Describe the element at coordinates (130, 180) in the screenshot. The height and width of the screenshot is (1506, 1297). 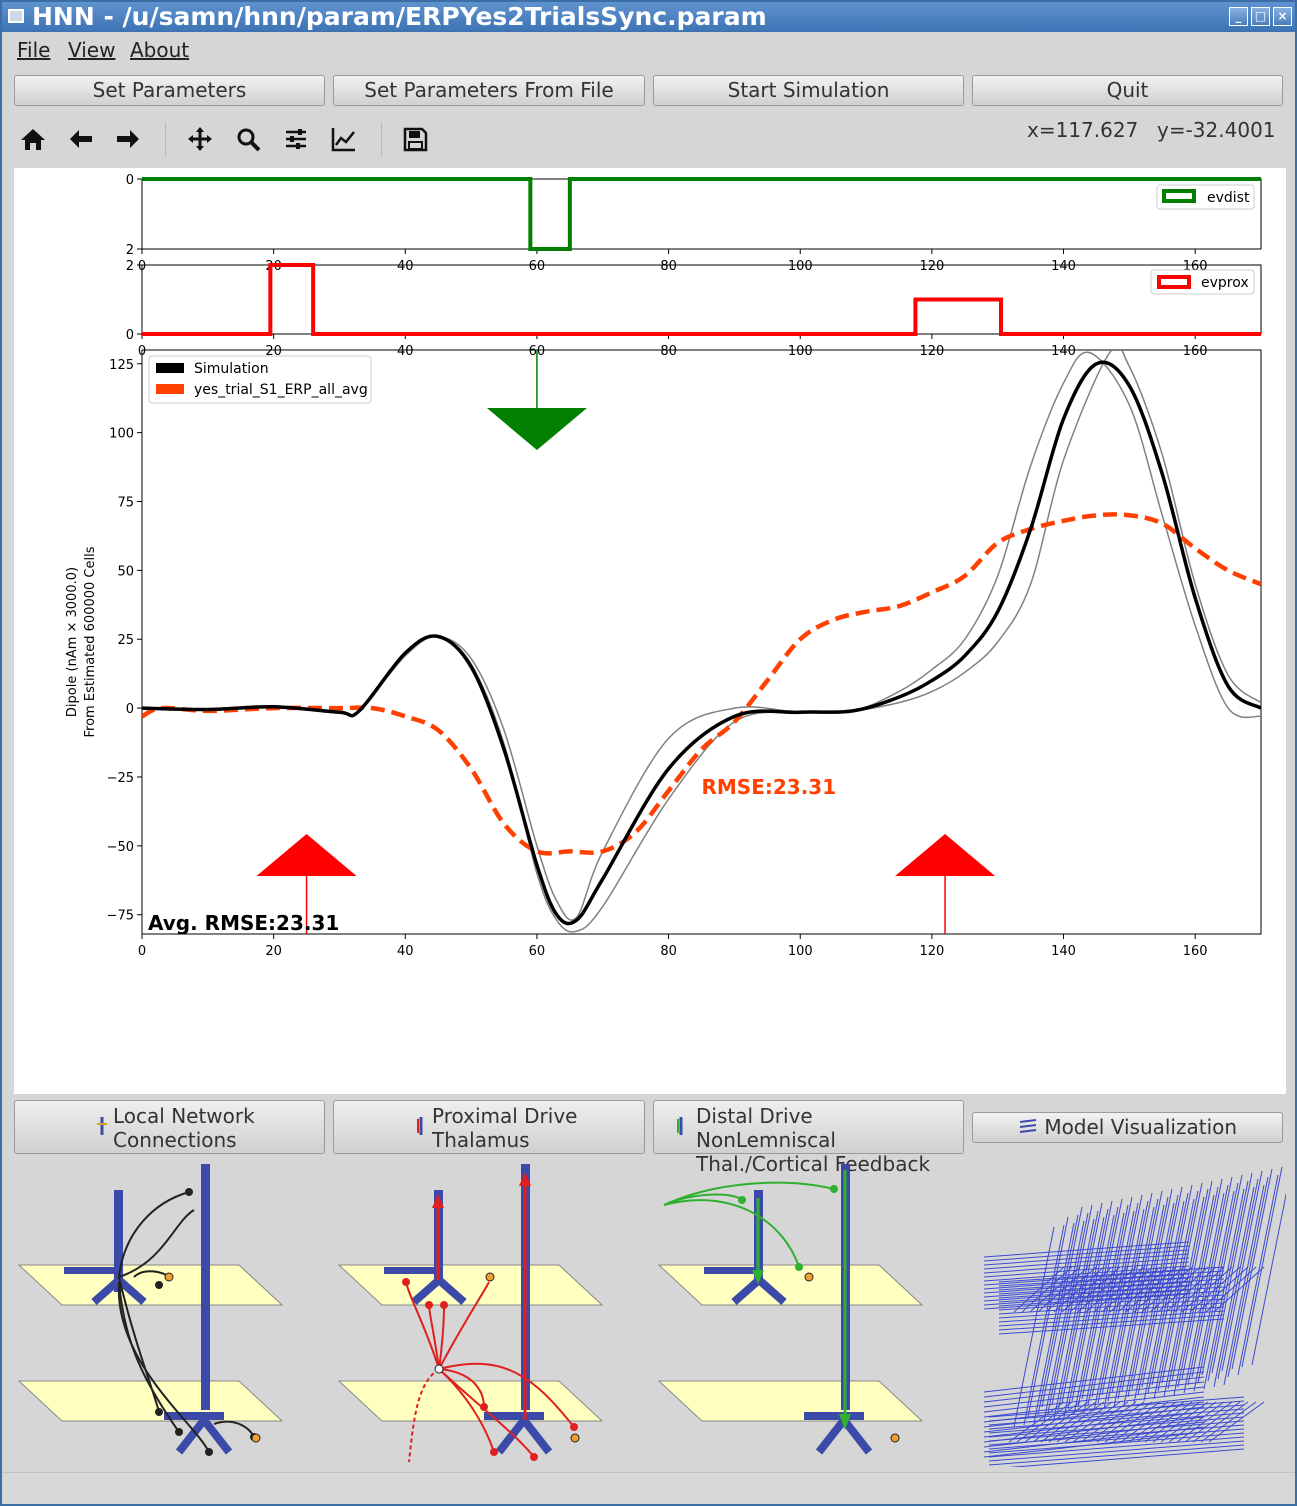
I see `y-tick-label: 0` at that location.